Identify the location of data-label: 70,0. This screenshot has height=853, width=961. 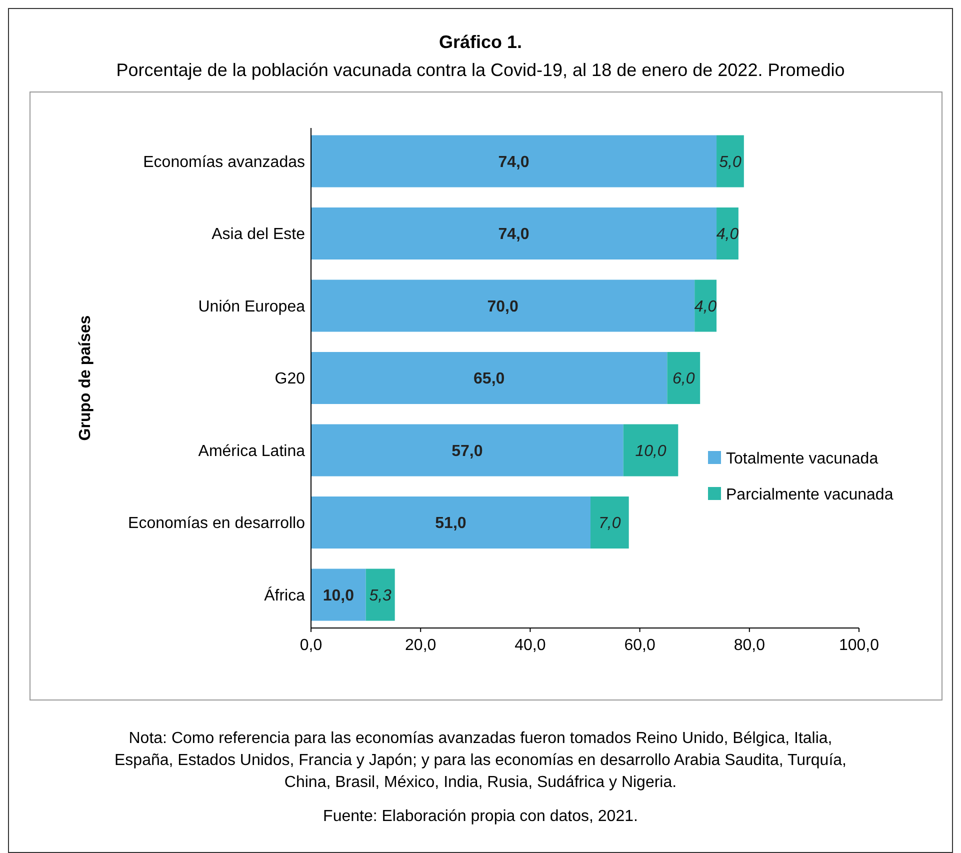
(502, 307).